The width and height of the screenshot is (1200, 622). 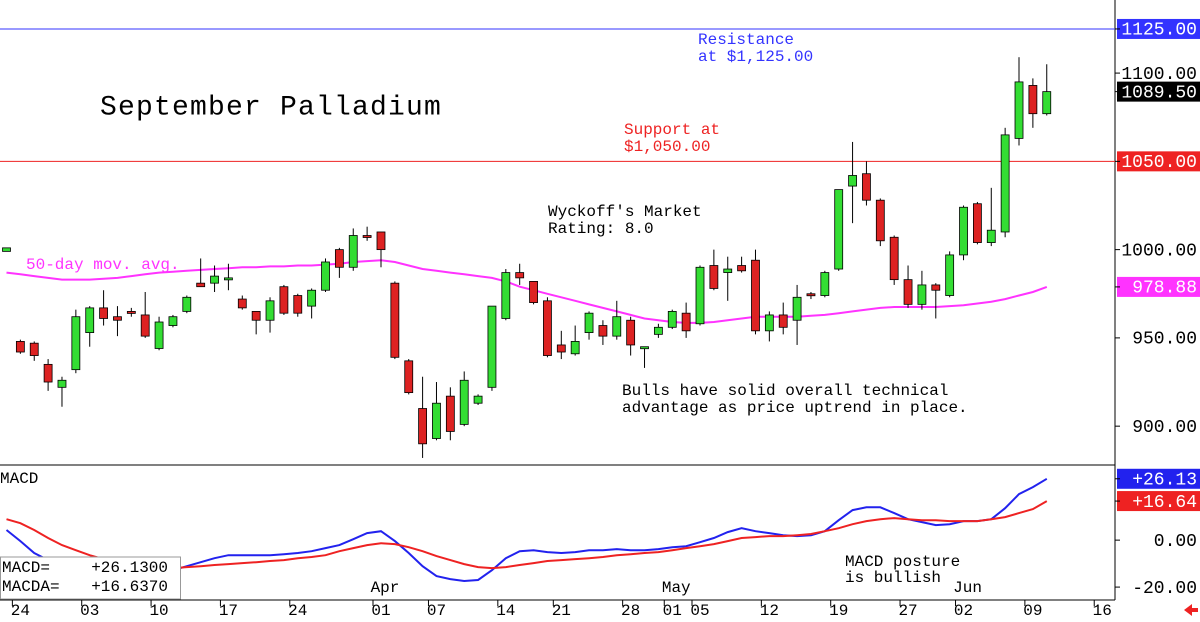 I want to click on annotation: Bulls have solid overall technical, so click(x=785, y=391).